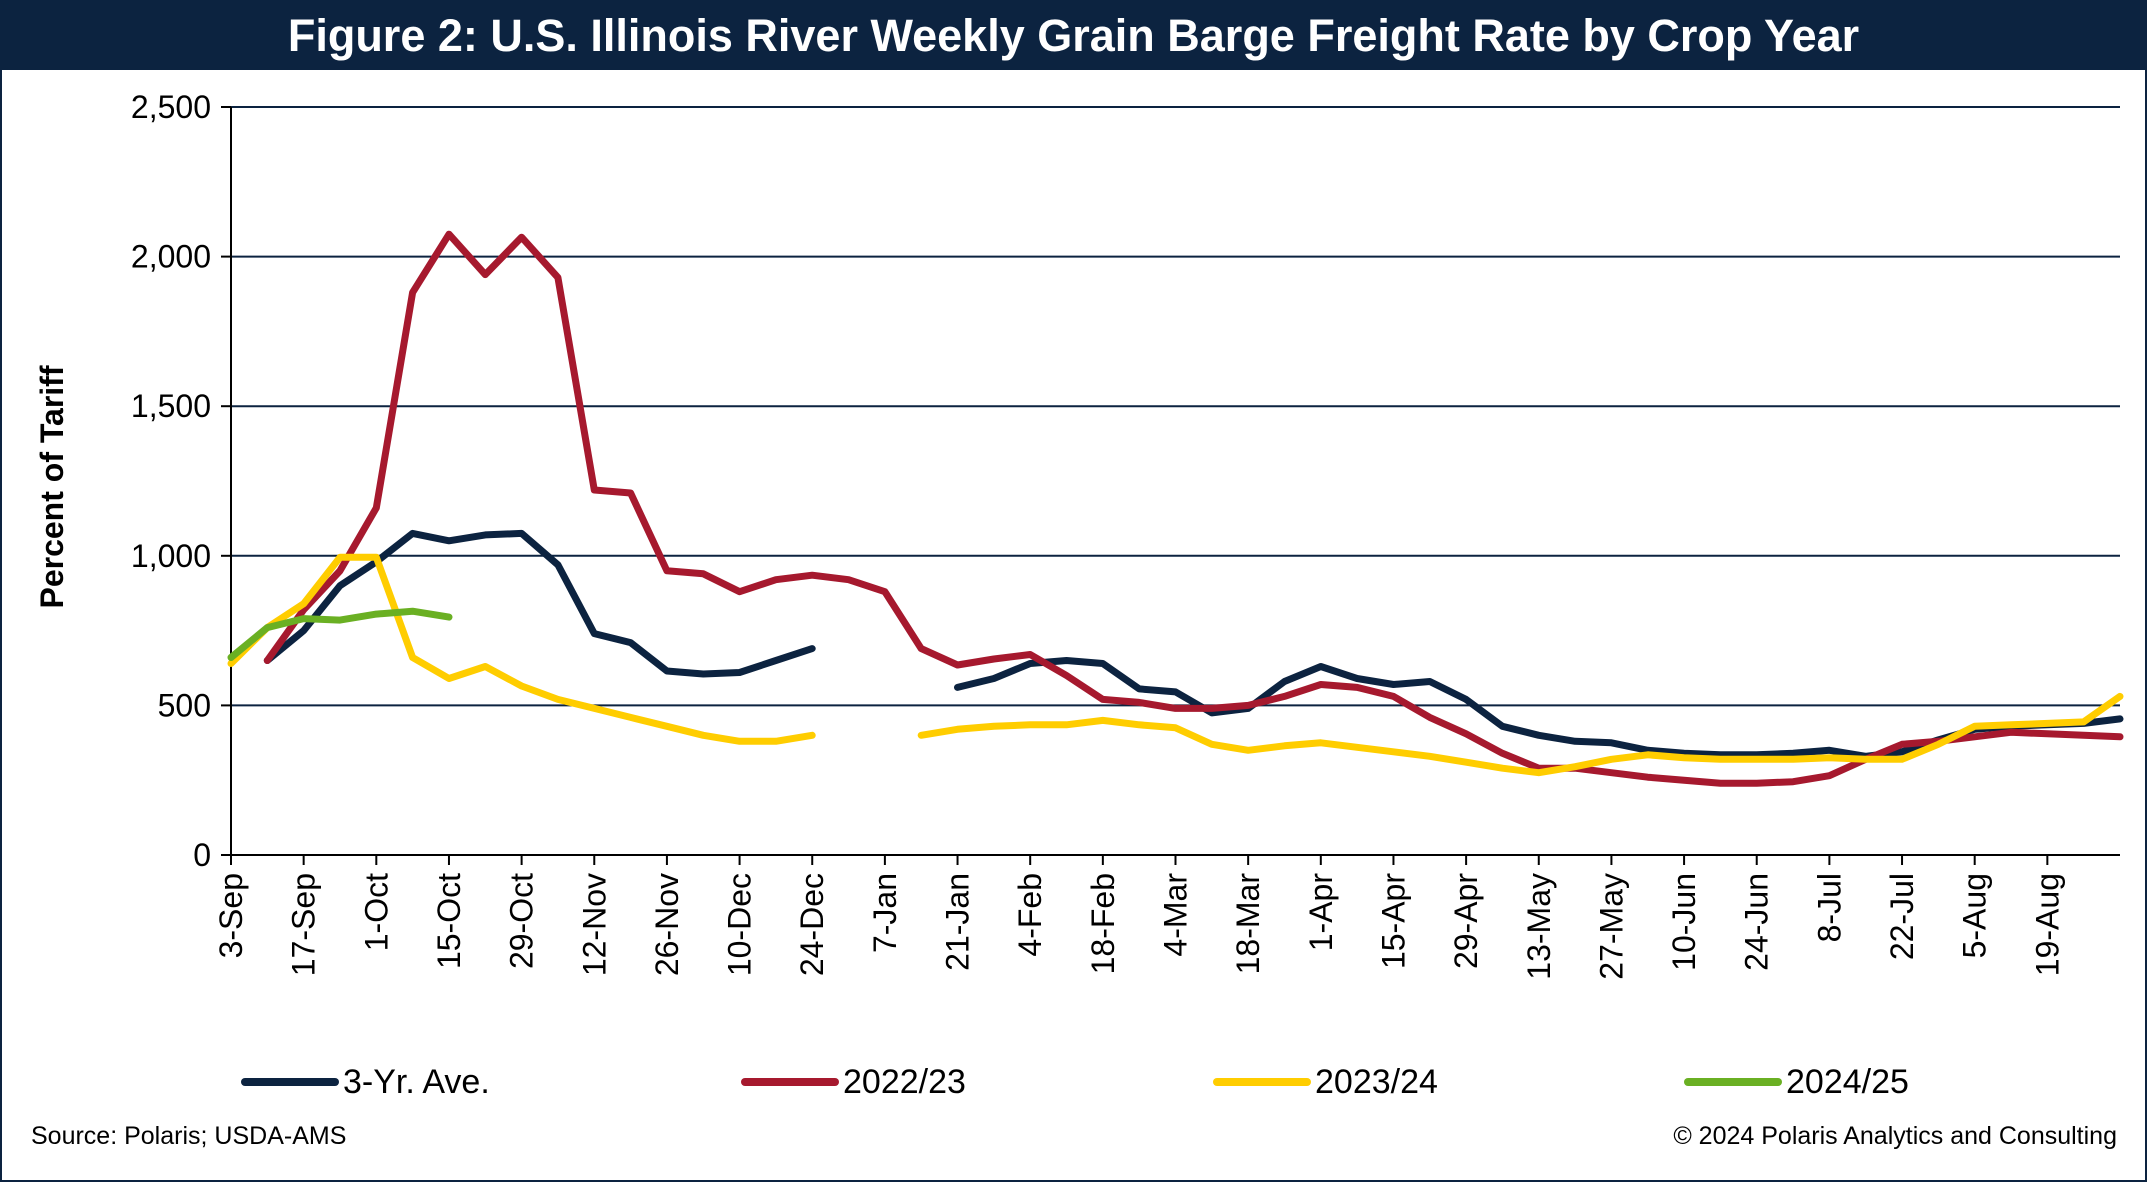  I want to click on x-tick-label: 27-May, so click(1611, 926).